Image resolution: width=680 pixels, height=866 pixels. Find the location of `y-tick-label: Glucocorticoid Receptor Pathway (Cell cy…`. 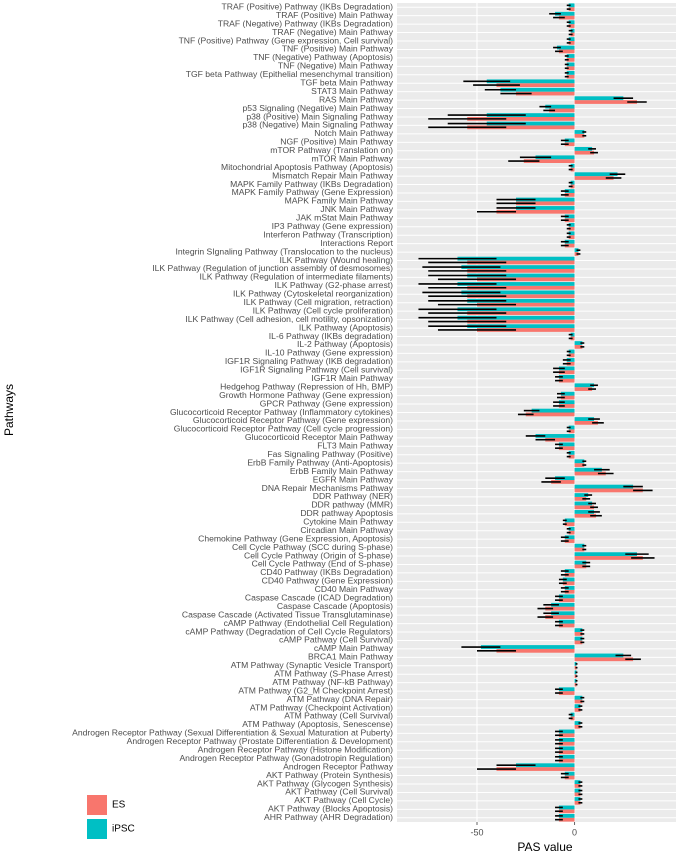

y-tick-label: Glucocorticoid Receptor Pathway (Cell cy… is located at coordinates (283, 429).